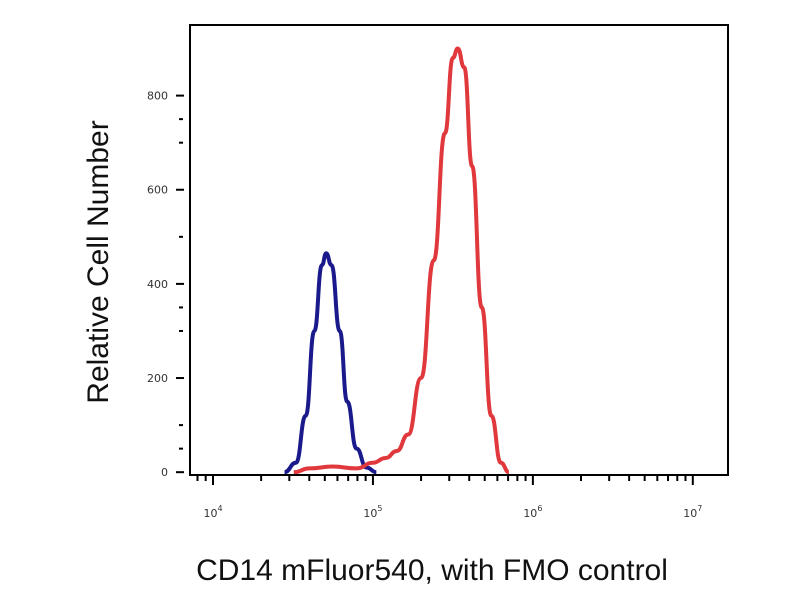  Describe the element at coordinates (212, 512) in the screenshot. I see `x-tick-label: 10⁴` at that location.